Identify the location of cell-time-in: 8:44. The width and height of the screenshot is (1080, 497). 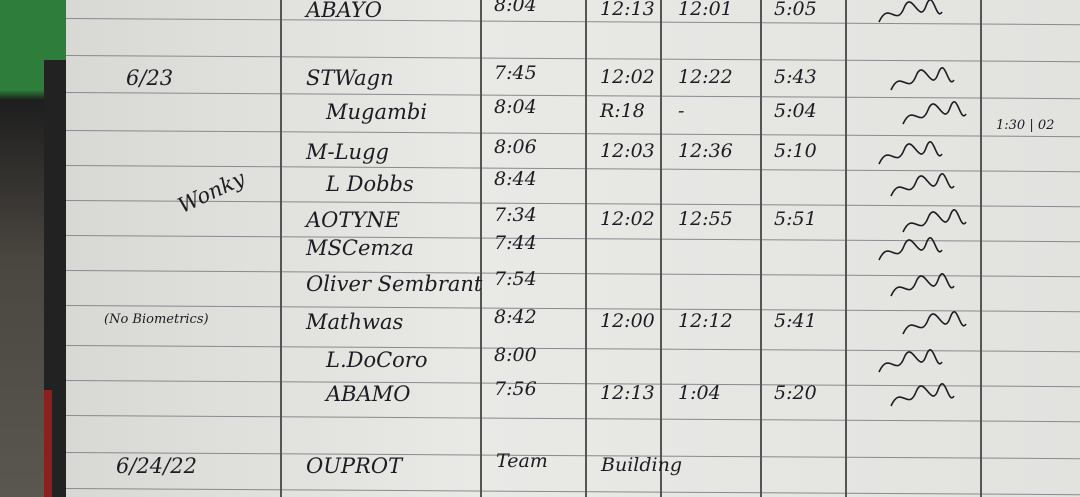
(515, 179).